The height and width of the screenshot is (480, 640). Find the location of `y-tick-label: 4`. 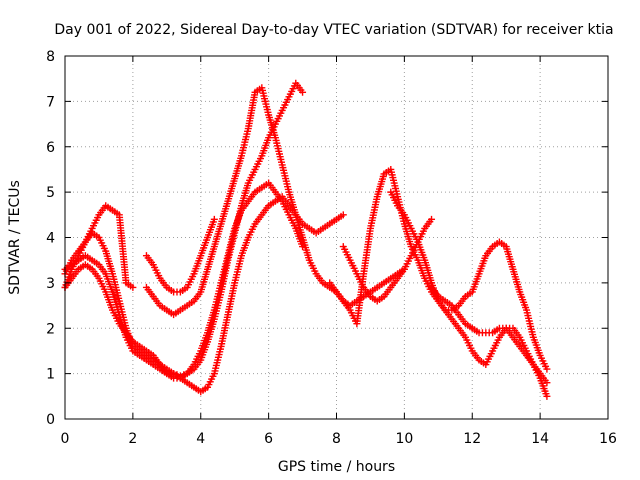

y-tick-label: 4 is located at coordinates (50, 239).